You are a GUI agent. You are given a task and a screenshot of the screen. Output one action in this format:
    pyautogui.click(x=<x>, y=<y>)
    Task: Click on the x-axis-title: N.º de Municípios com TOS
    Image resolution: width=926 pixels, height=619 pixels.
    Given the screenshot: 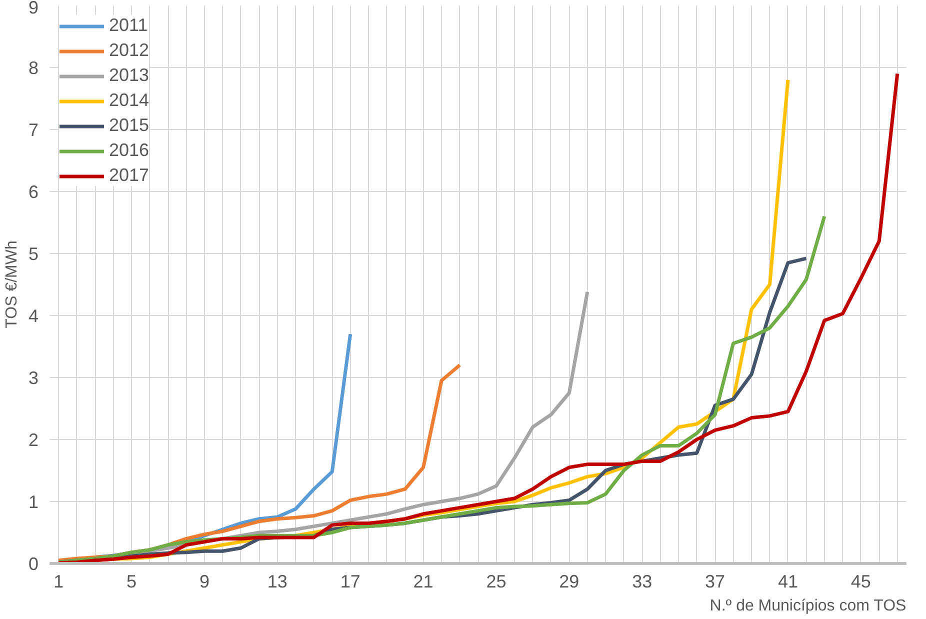 What is the action you would take?
    pyautogui.click(x=808, y=606)
    